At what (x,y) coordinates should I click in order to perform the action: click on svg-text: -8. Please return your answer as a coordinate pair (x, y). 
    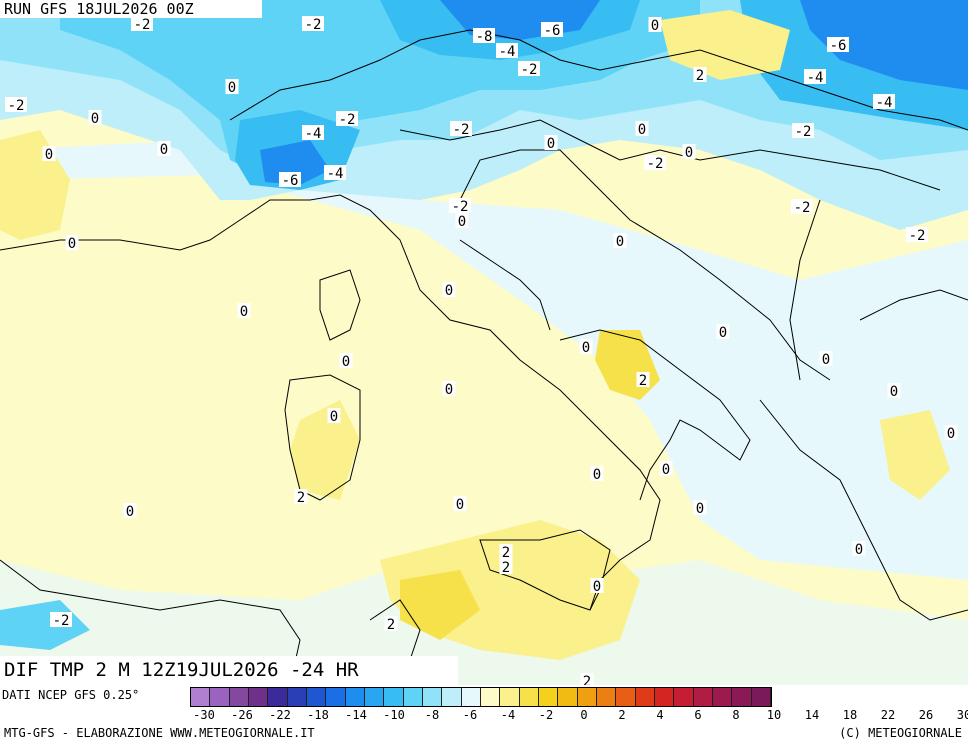
    Looking at the image, I should click on (484, 37).